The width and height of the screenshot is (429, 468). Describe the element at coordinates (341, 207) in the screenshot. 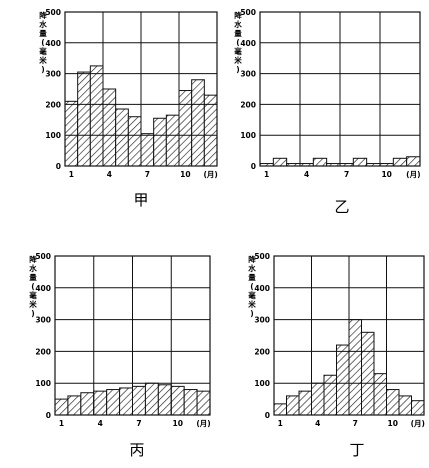

I see `panel-label: 乙` at that location.